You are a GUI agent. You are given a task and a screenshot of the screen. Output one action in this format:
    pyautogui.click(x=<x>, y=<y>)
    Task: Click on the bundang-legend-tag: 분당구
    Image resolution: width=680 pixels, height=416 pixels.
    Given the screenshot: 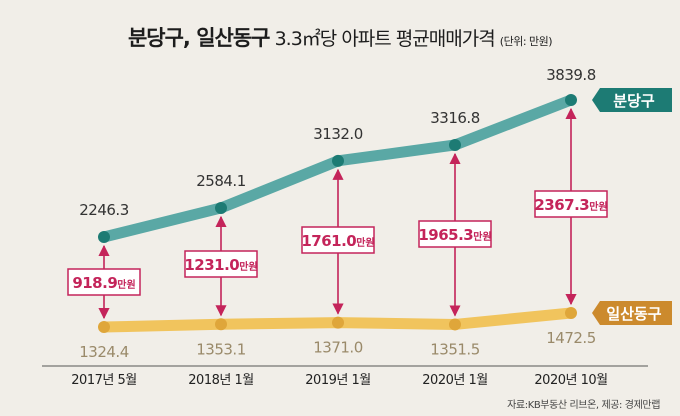 What is the action you would take?
    pyautogui.click(x=632, y=100)
    